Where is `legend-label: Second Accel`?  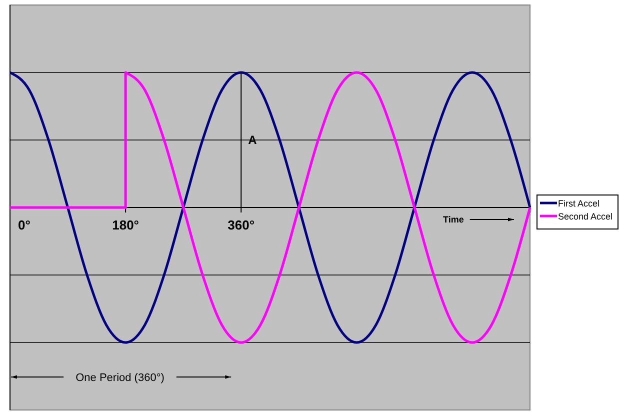 legend-label: Second Accel is located at coordinates (585, 217).